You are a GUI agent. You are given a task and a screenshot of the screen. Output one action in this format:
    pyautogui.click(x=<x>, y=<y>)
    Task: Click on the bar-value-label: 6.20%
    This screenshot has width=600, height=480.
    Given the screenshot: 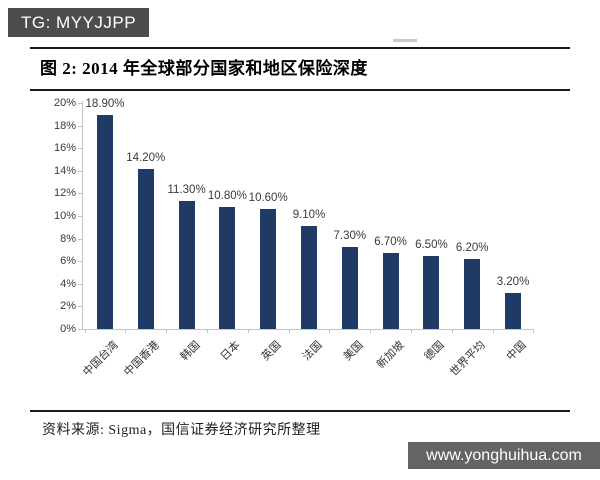 What is the action you would take?
    pyautogui.click(x=472, y=247)
    